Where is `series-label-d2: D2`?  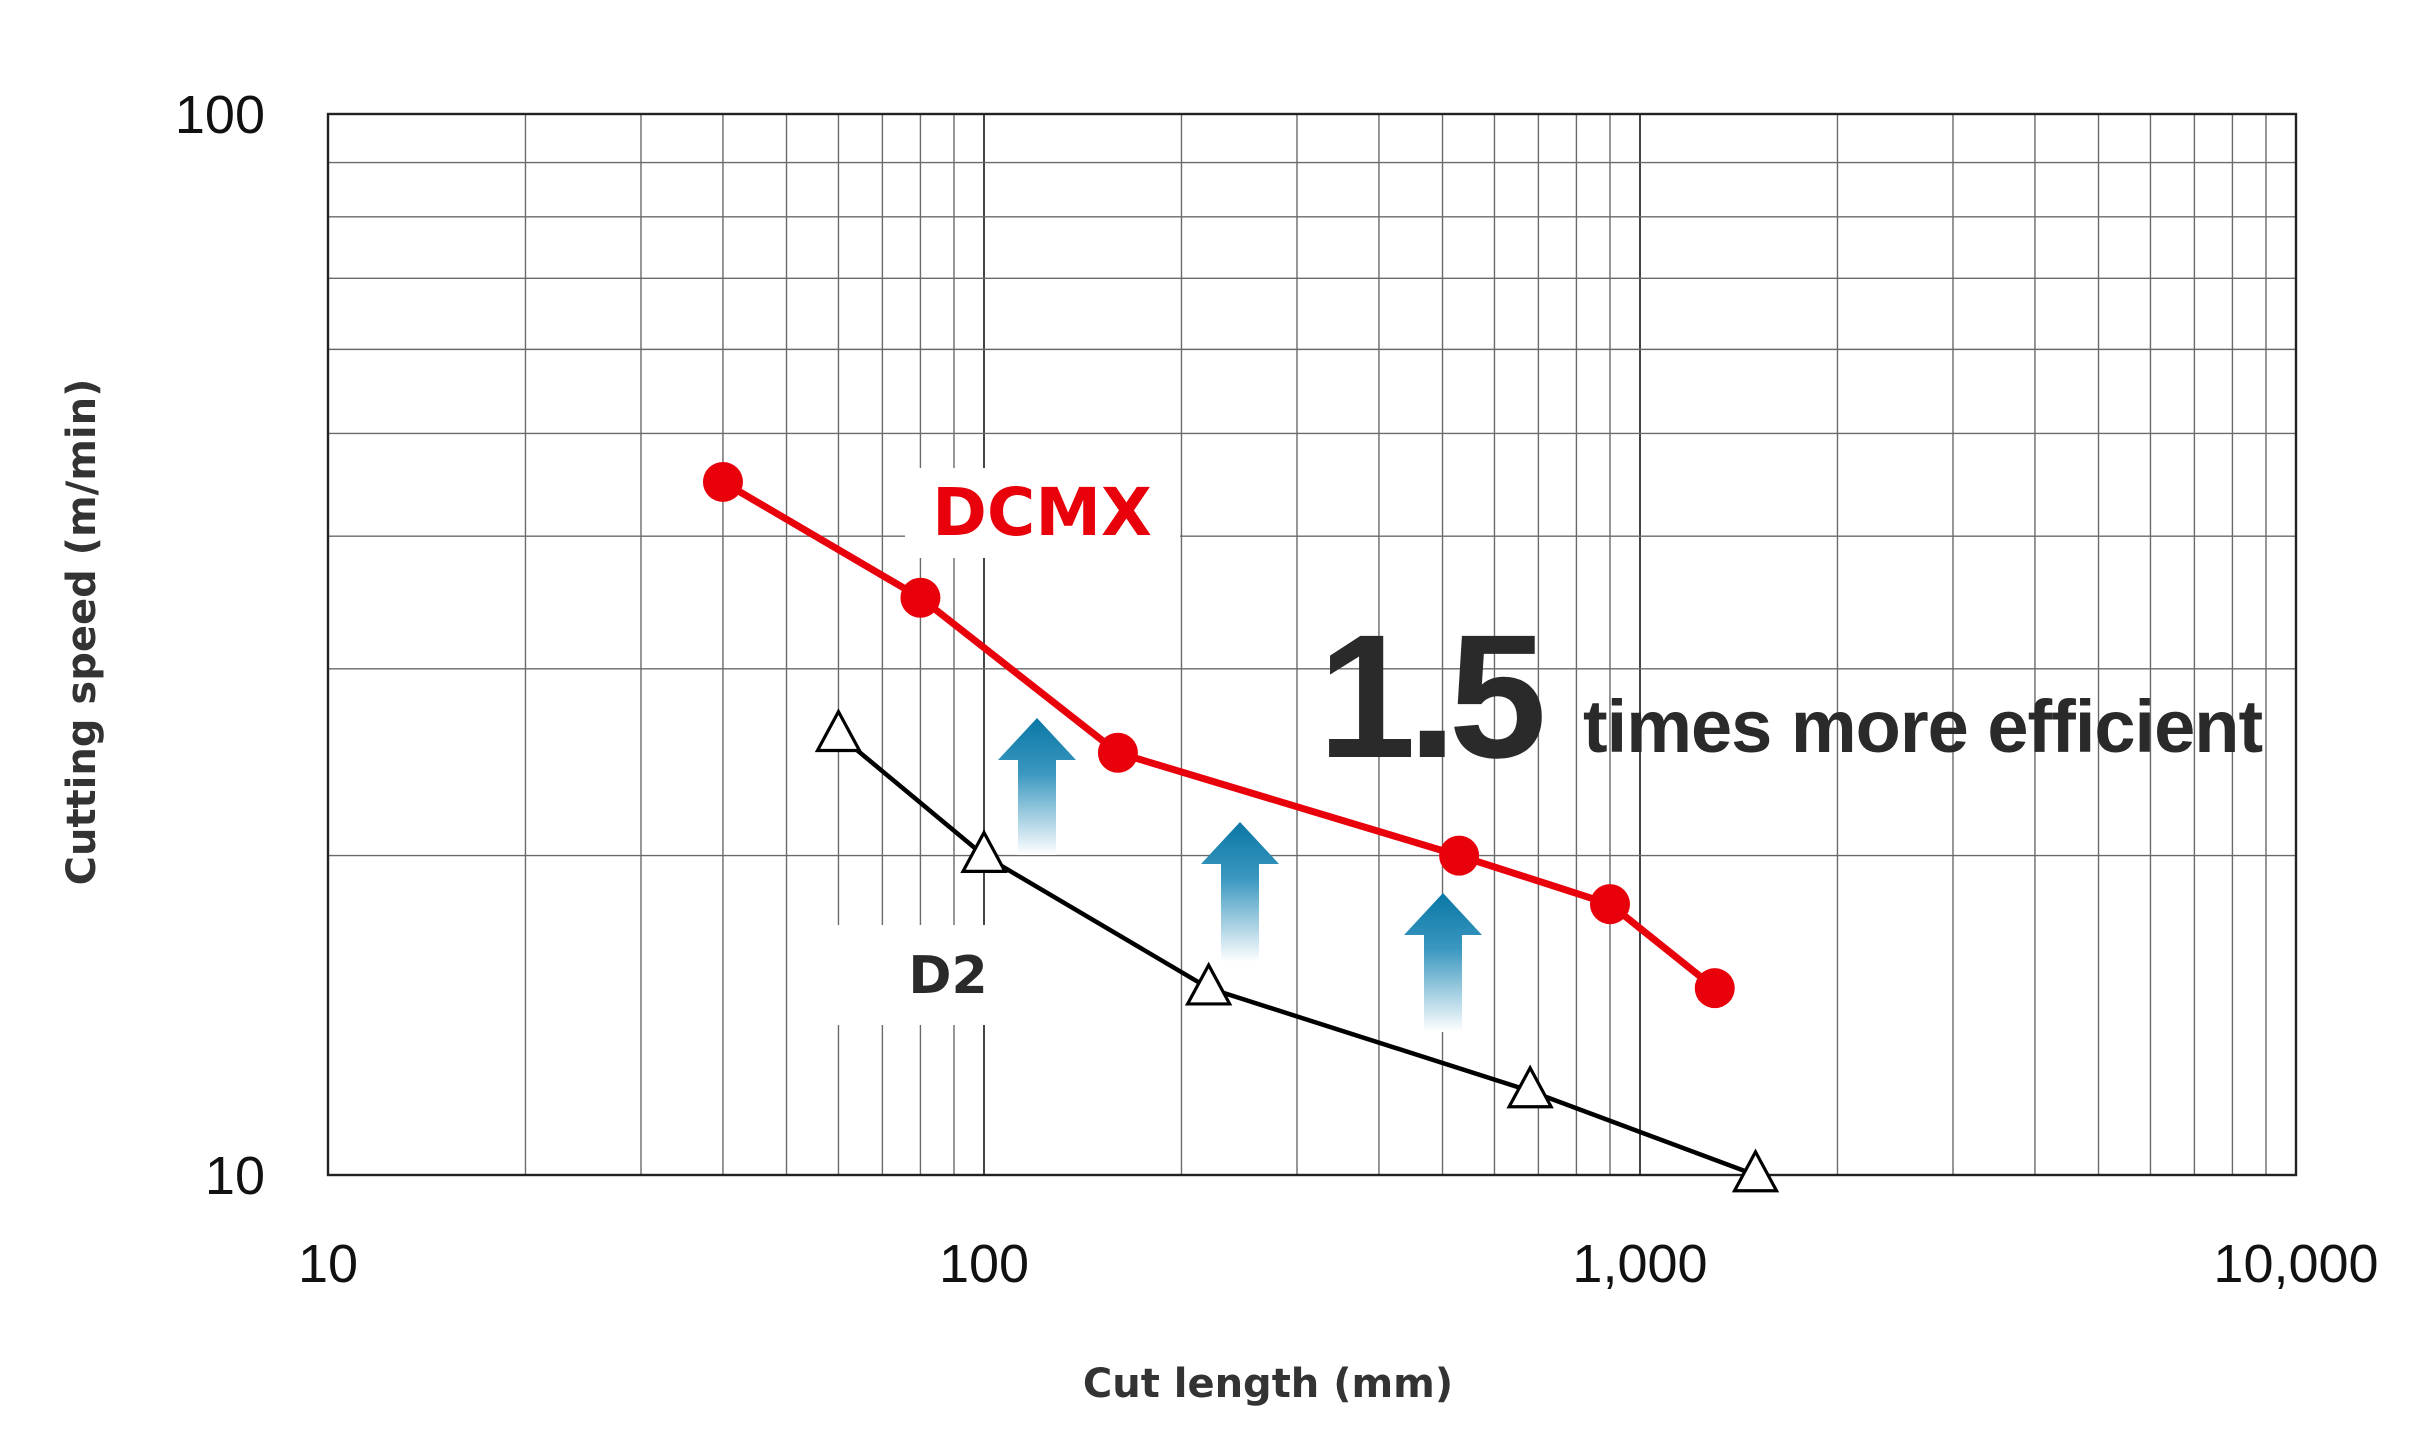 series-label-d2: D2 is located at coordinates (947, 976).